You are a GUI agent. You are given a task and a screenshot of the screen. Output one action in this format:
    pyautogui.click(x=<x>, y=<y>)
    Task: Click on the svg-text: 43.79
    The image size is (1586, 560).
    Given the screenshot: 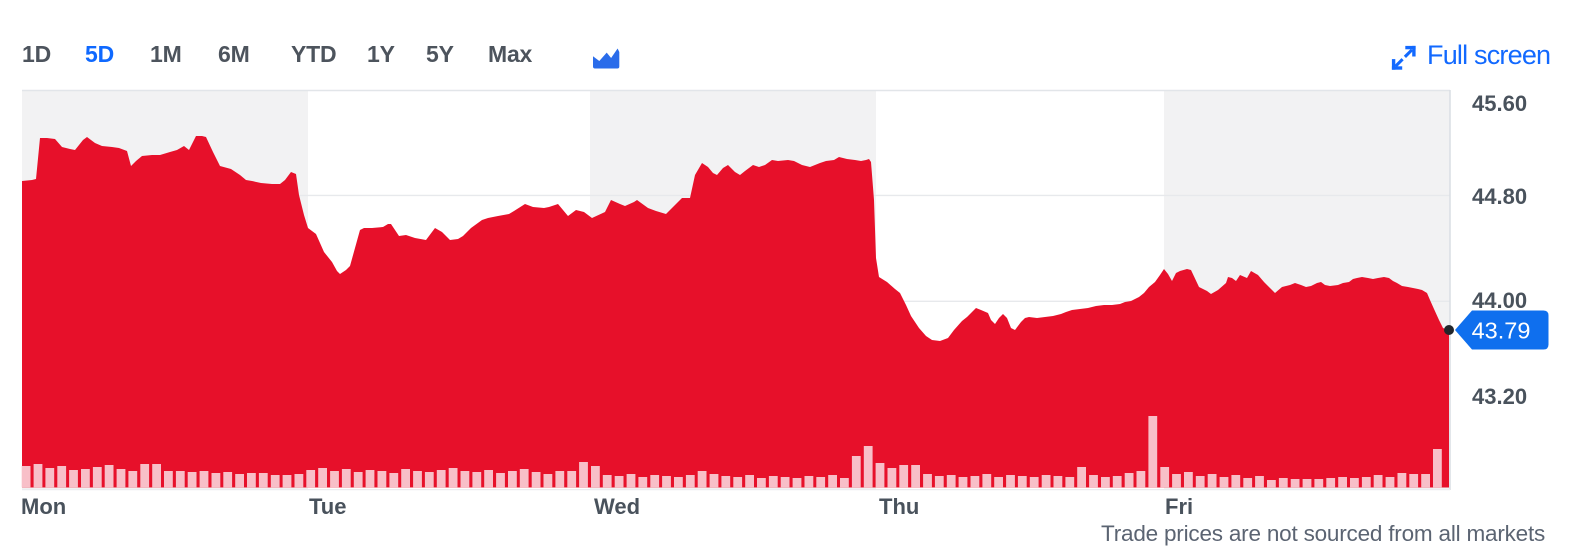 What is the action you would take?
    pyautogui.click(x=1501, y=330)
    